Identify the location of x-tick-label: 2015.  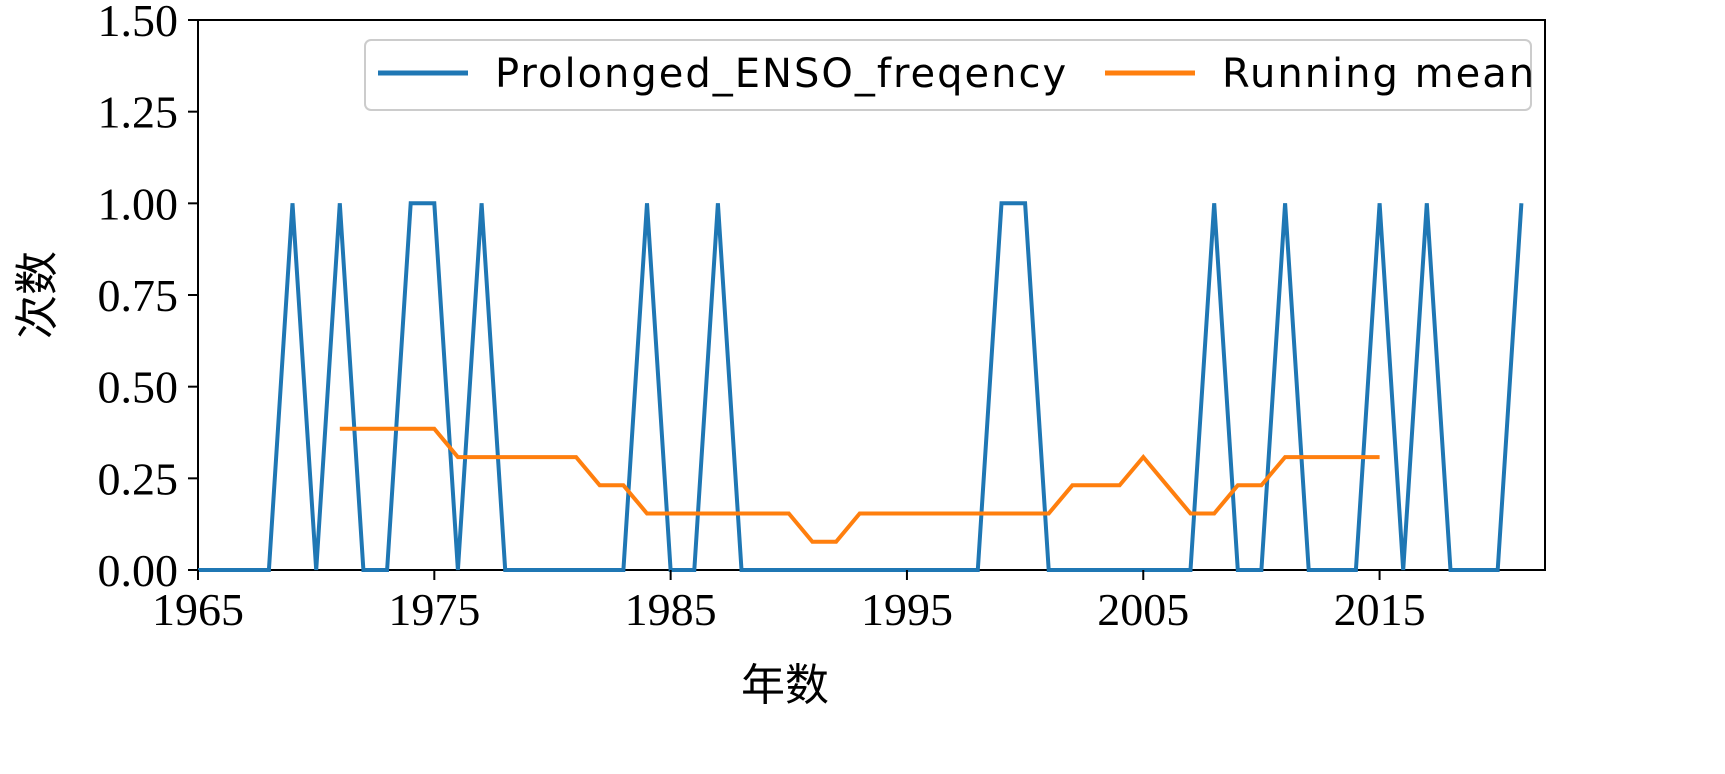
(1380, 609).